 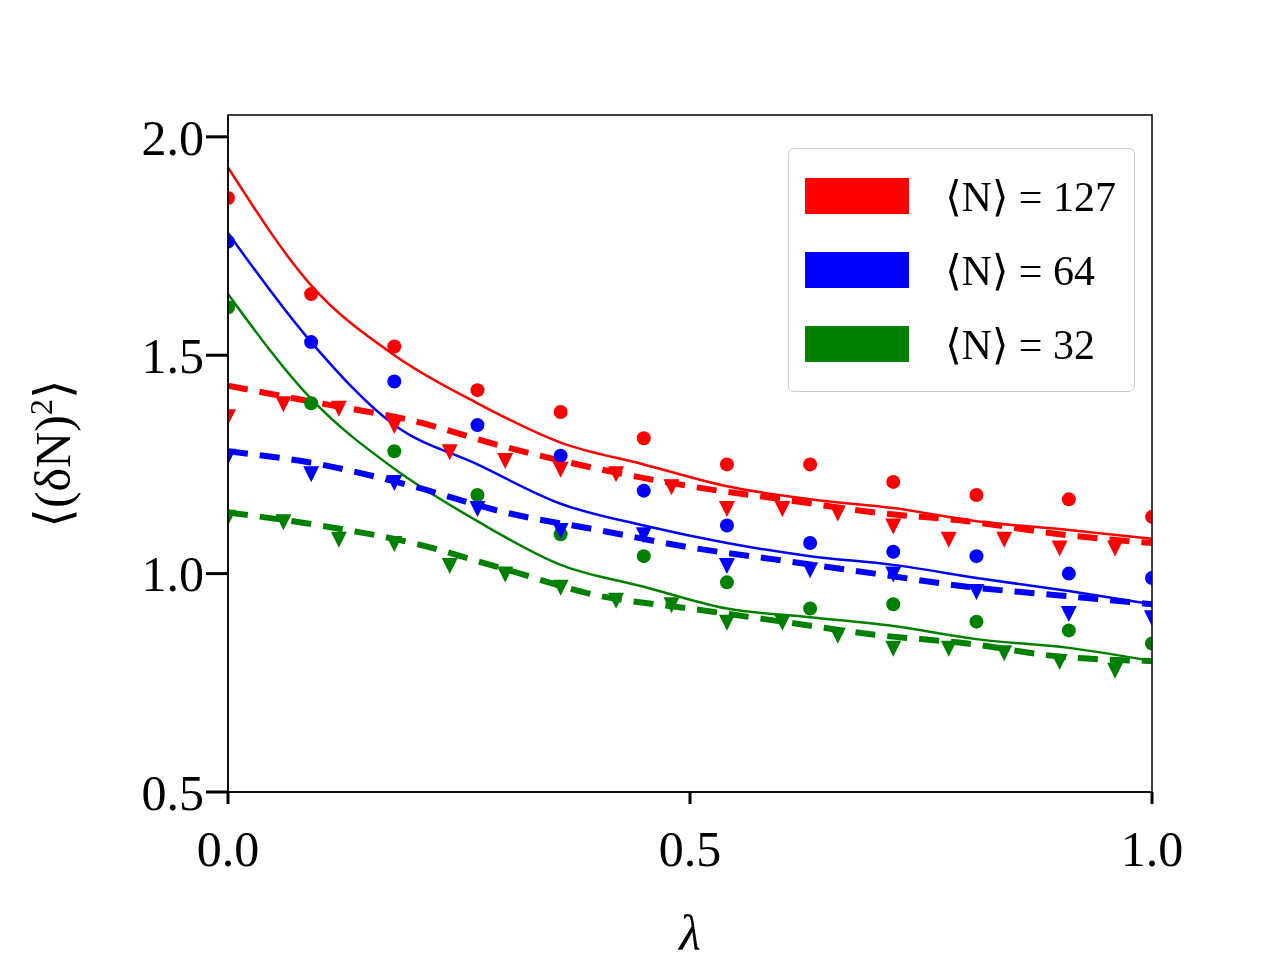 What do you see at coordinates (1152, 848) in the screenshot?
I see `x-tick-label: 1.0` at bounding box center [1152, 848].